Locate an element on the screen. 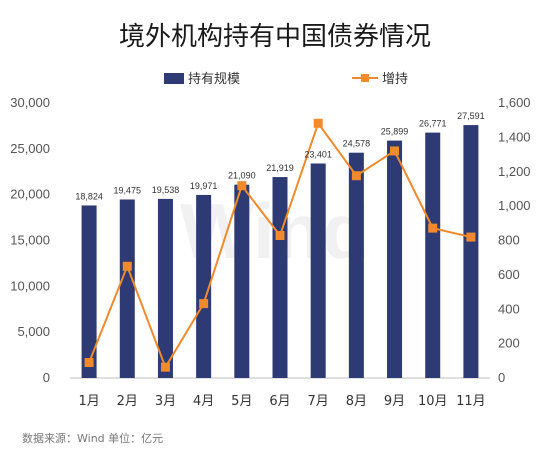  bar-data-label: 19,971 is located at coordinates (204, 186).